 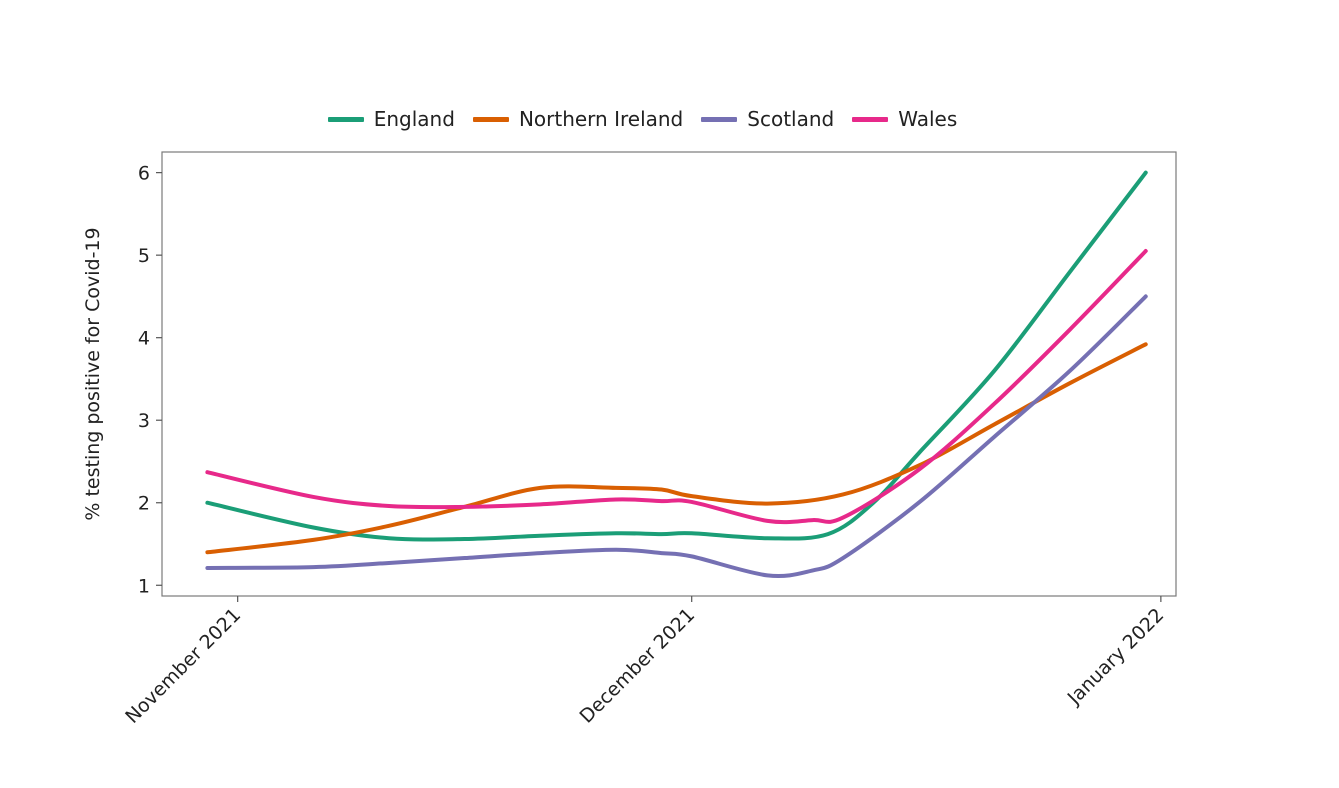 I want to click on legend-swatch-wales, so click(x=870, y=119).